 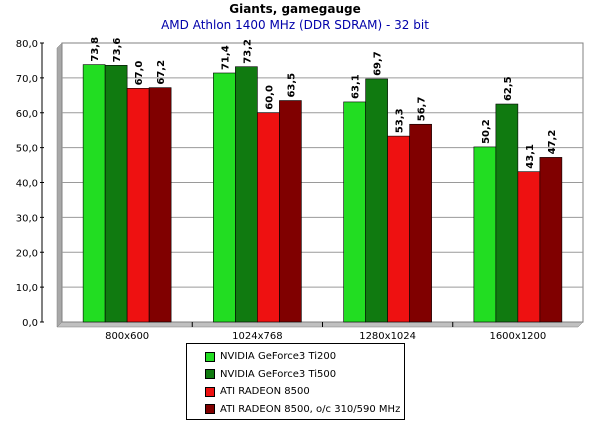 I want to click on legend-item: NVIDIA GeForce3 Ti200, so click(x=304, y=357).